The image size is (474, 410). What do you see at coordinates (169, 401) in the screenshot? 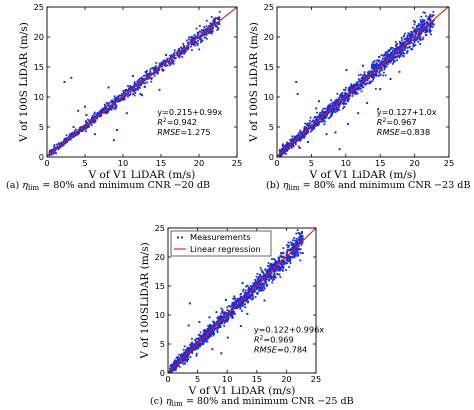
I see `caption-eta: η` at bounding box center [169, 401].